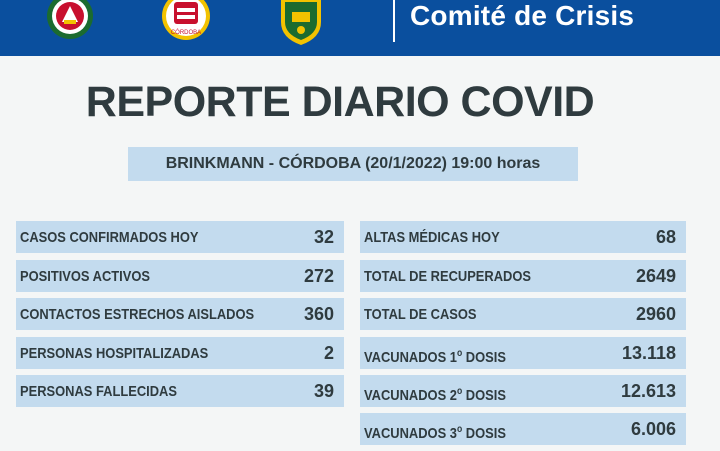  I want to click on stat-row-isolated-contacts: CONTACTOS ESTRECHOS AISLADOS 360, so click(180, 314).